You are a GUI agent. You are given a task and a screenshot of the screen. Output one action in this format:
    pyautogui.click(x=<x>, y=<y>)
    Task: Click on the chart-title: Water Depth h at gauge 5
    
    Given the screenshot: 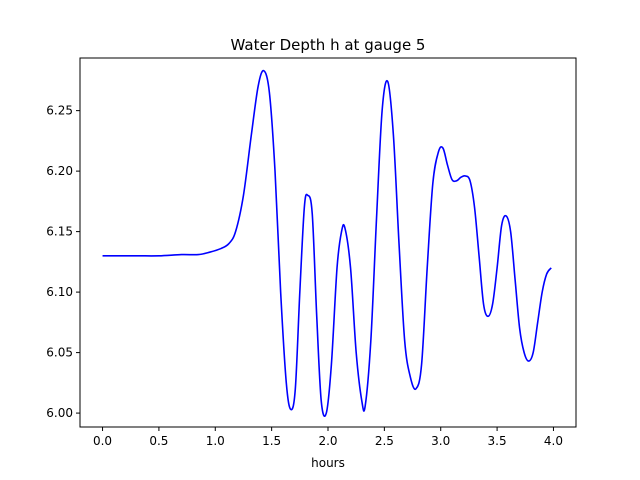 What is the action you would take?
    pyautogui.click(x=328, y=45)
    